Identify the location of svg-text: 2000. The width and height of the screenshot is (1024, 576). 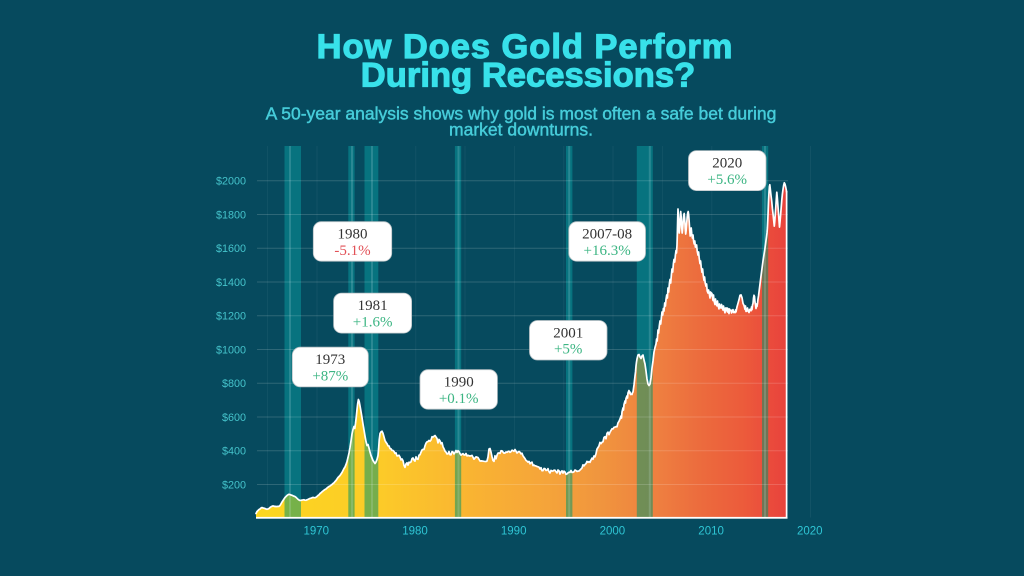
(613, 532).